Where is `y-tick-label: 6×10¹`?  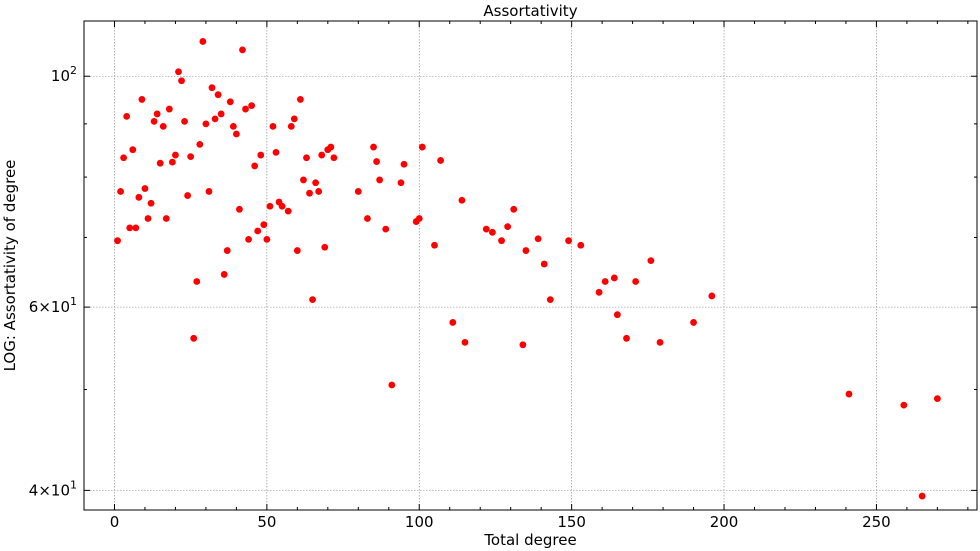 y-tick-label: 6×10¹ is located at coordinates (53, 305).